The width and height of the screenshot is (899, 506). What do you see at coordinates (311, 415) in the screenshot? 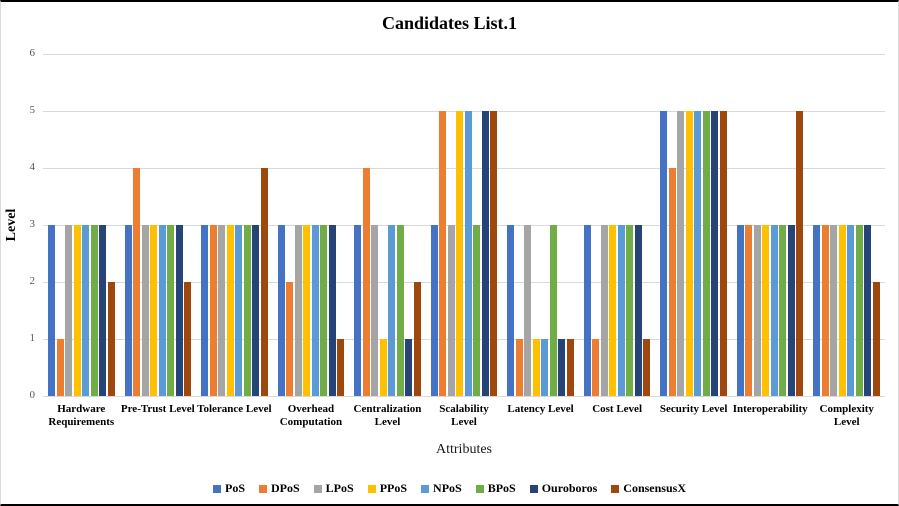
I see `category-label: Overhead Computation` at bounding box center [311, 415].